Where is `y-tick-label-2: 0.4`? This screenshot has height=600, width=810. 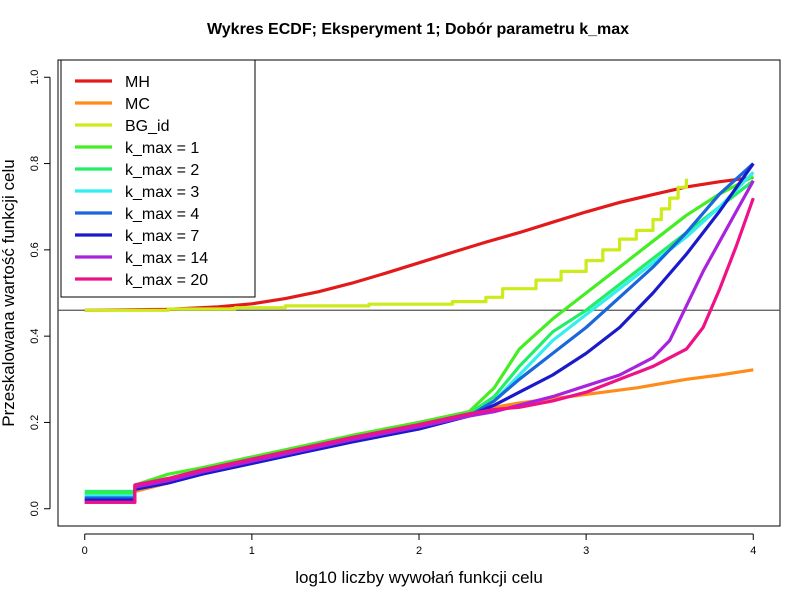
y-tick-label-2: 0.4 is located at coordinates (35, 335).